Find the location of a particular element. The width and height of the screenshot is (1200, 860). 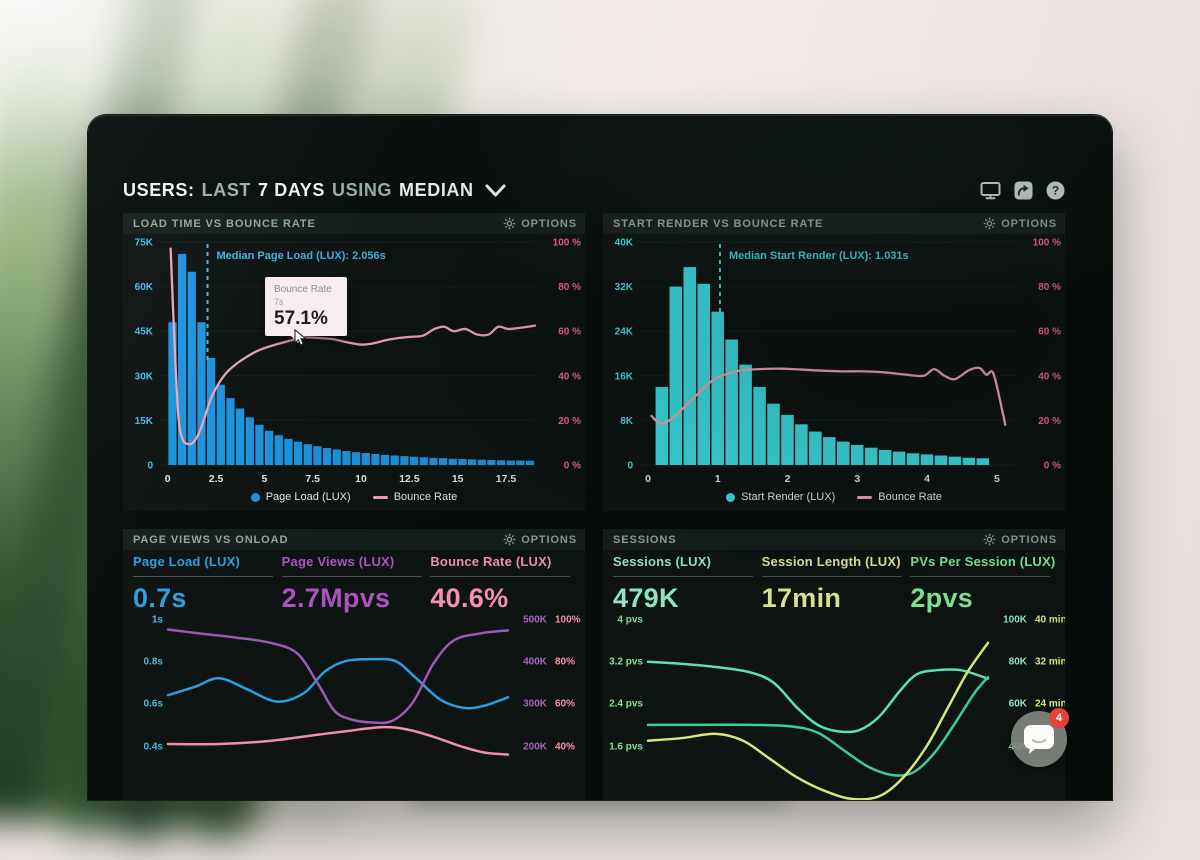

dashboard-header: USERS: LAST 7 DAYS USING MEDIAN ? is located at coordinates (594, 190).